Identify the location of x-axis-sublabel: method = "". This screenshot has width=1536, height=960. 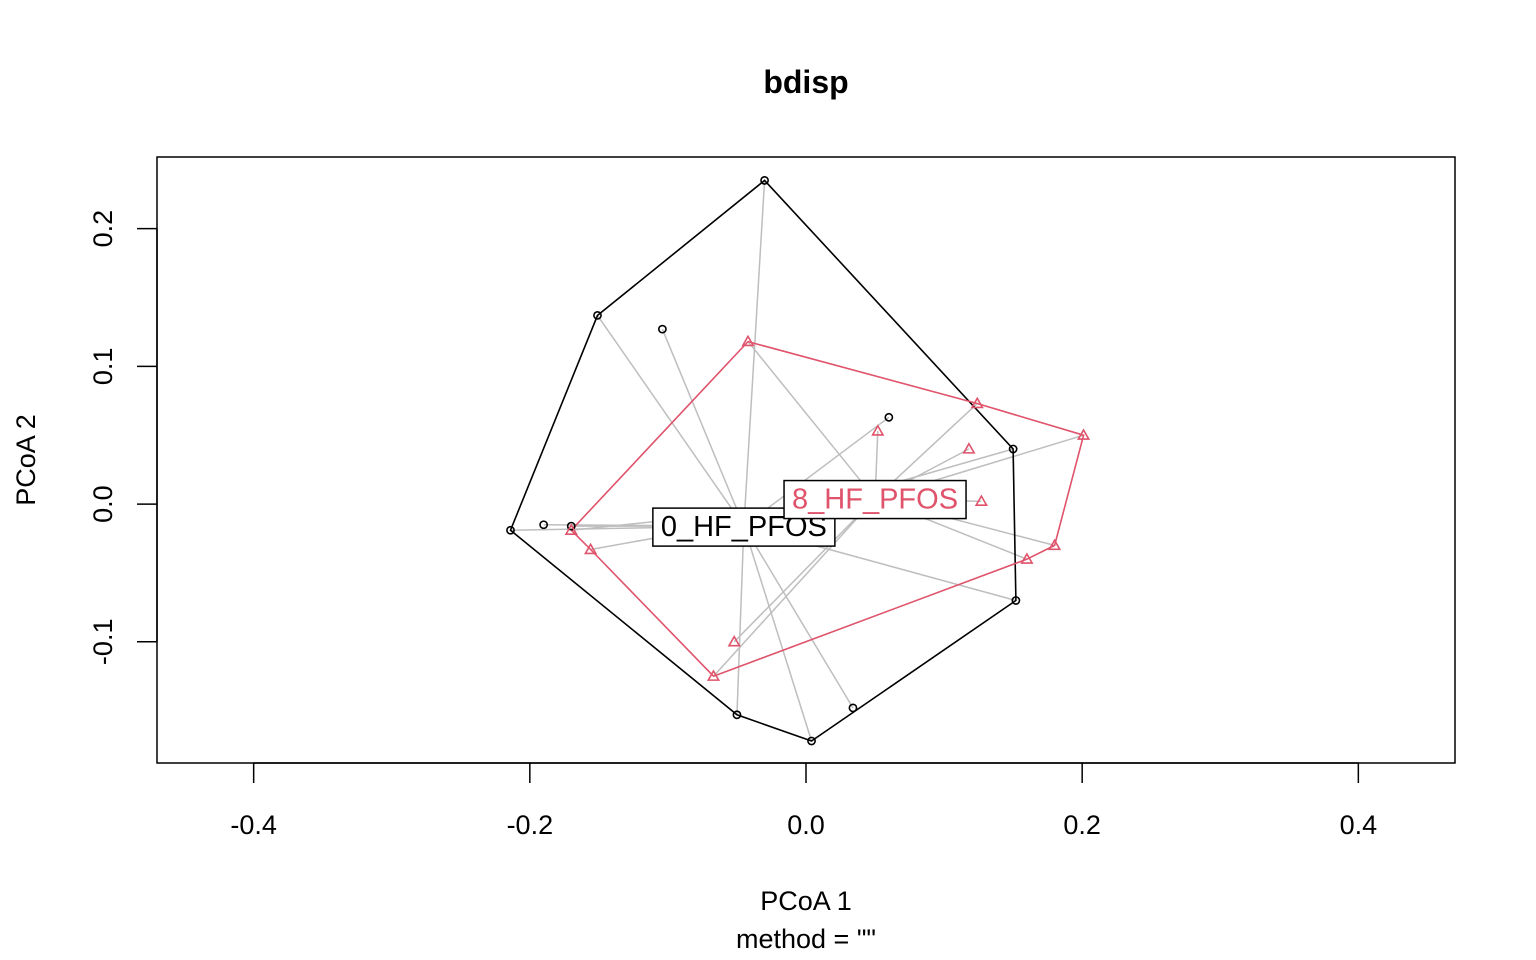
(806, 939).